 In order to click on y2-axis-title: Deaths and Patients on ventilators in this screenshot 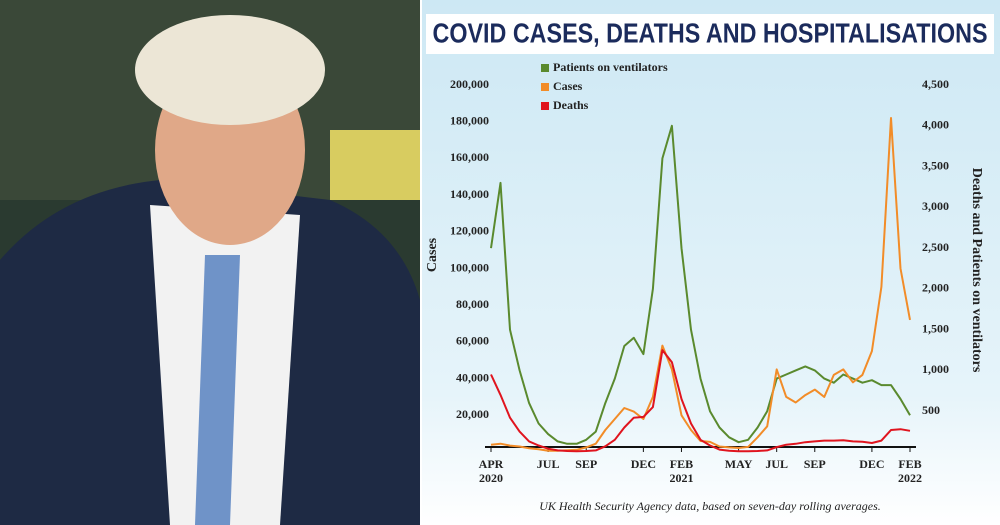, I will do `click(976, 270)`.